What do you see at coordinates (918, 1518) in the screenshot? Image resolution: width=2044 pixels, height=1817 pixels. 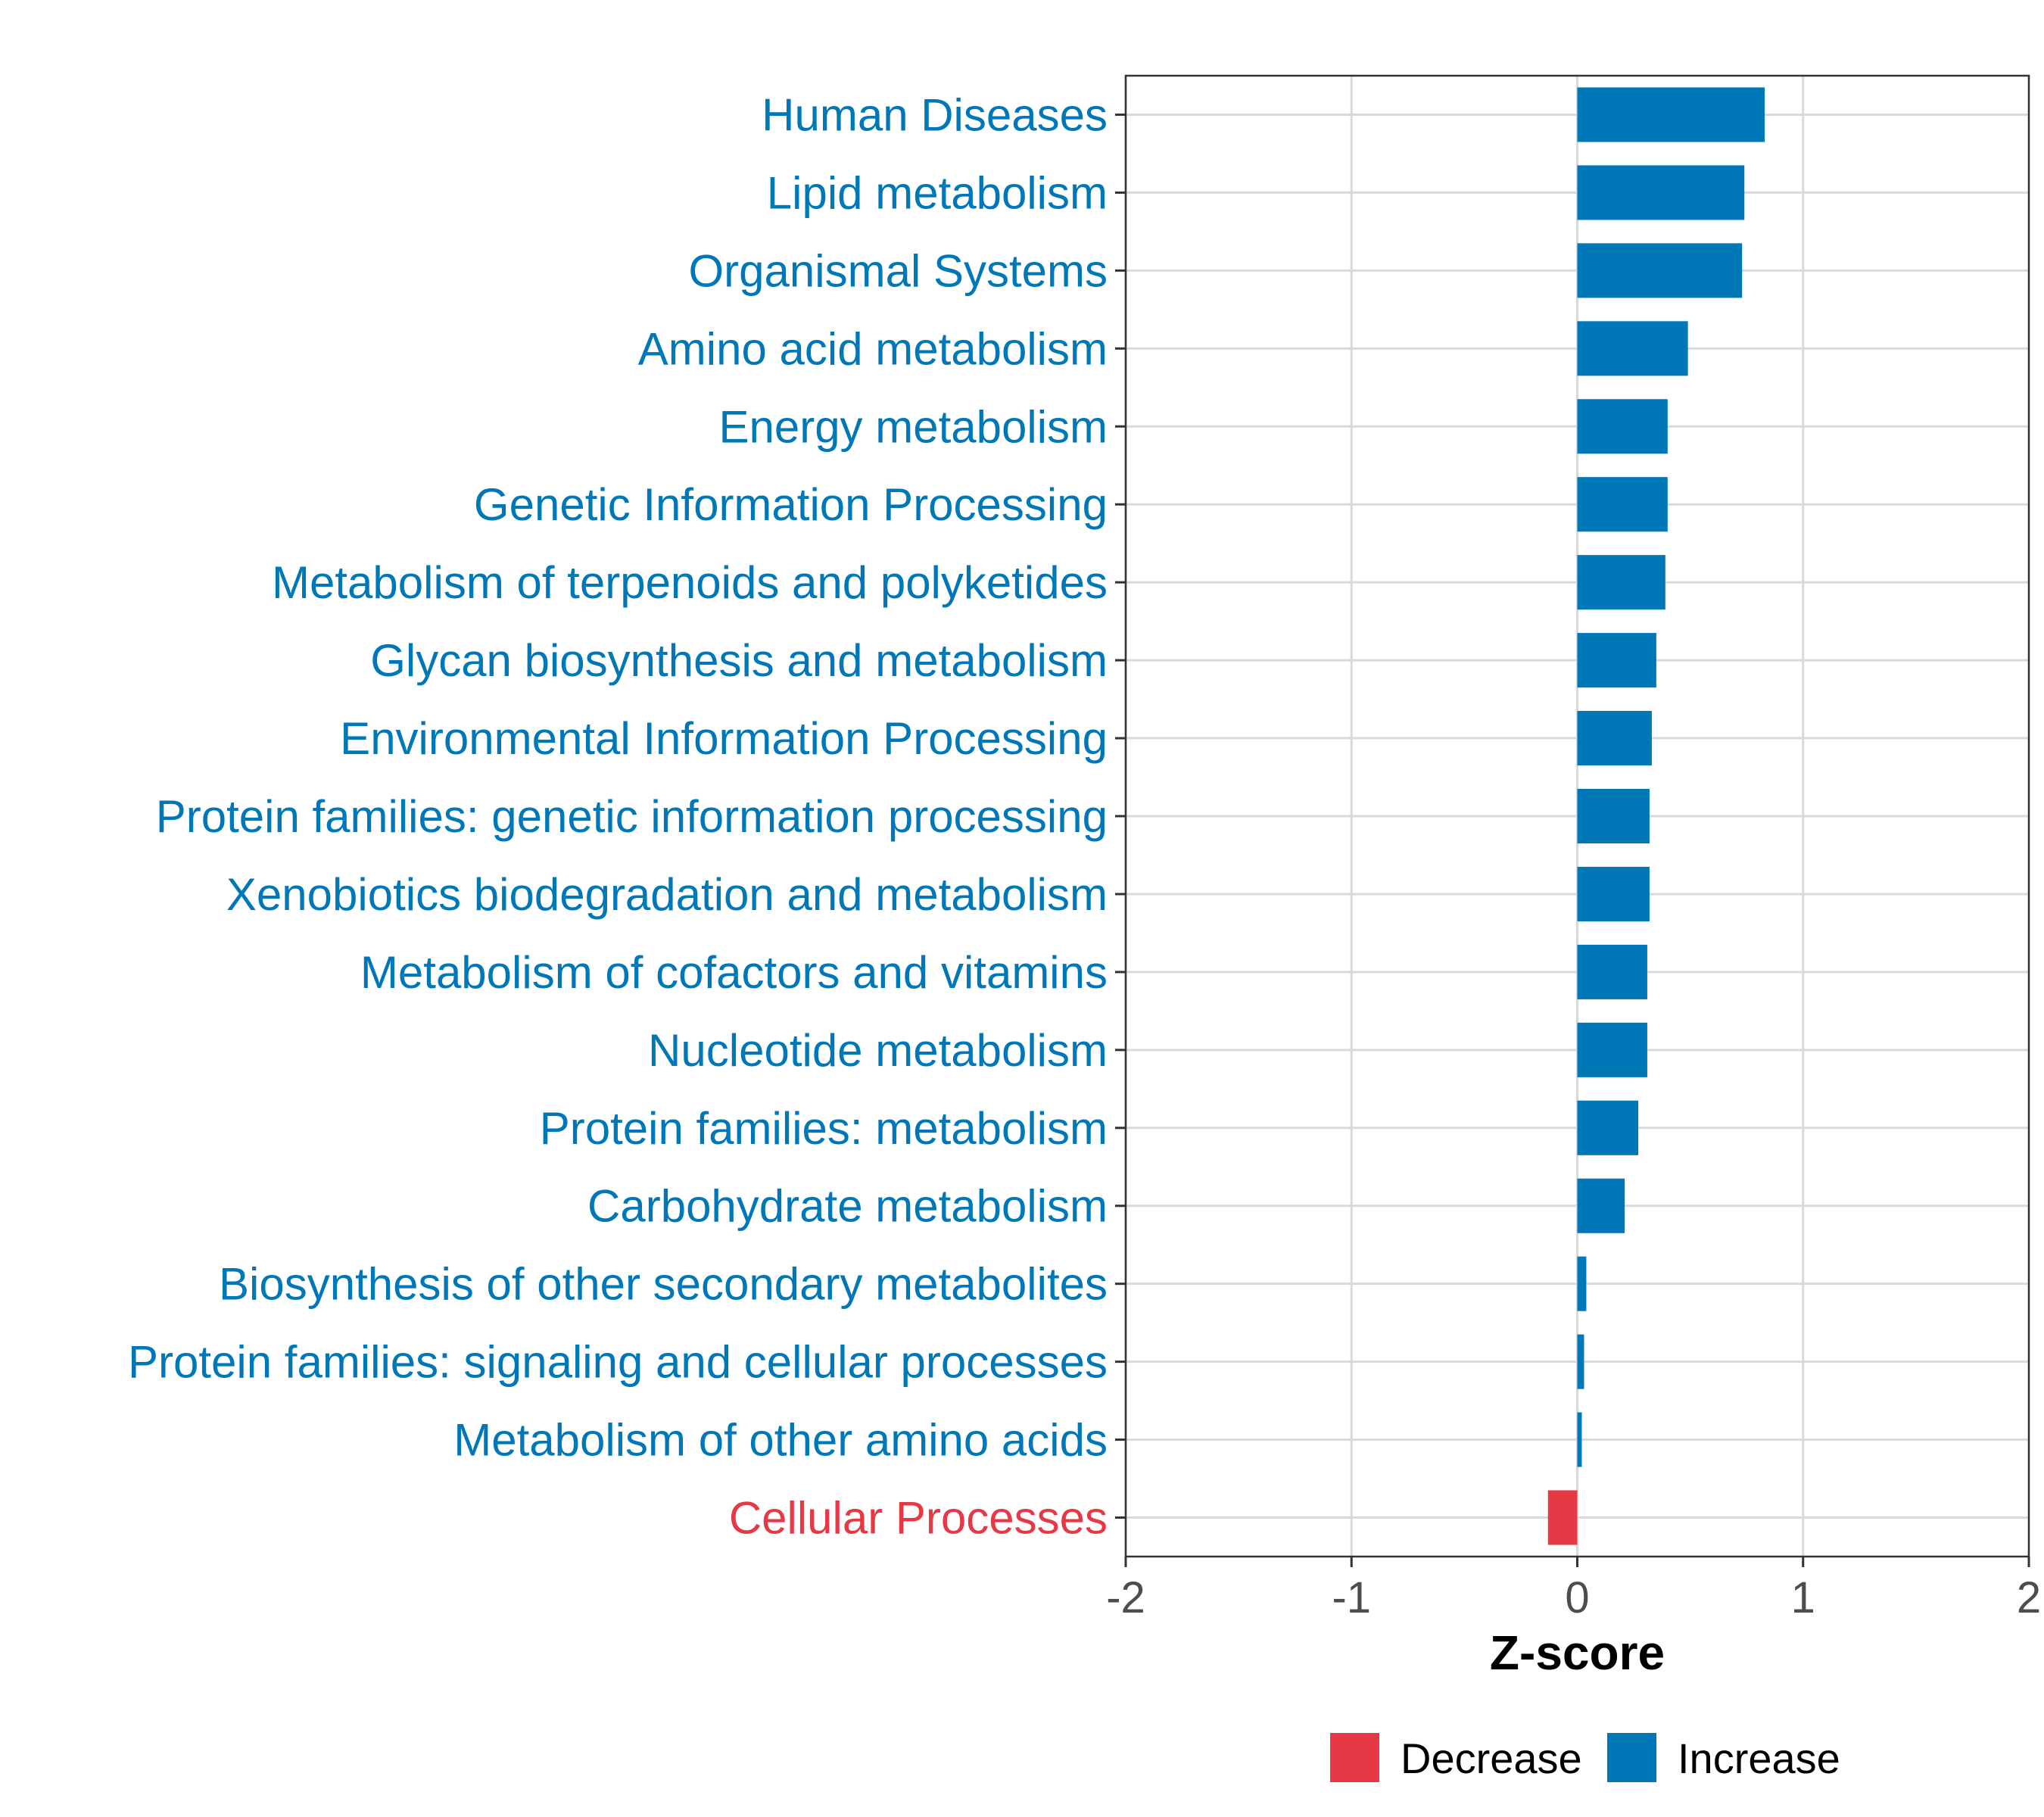 I see `y-tick-label: Cellular Processes` at bounding box center [918, 1518].